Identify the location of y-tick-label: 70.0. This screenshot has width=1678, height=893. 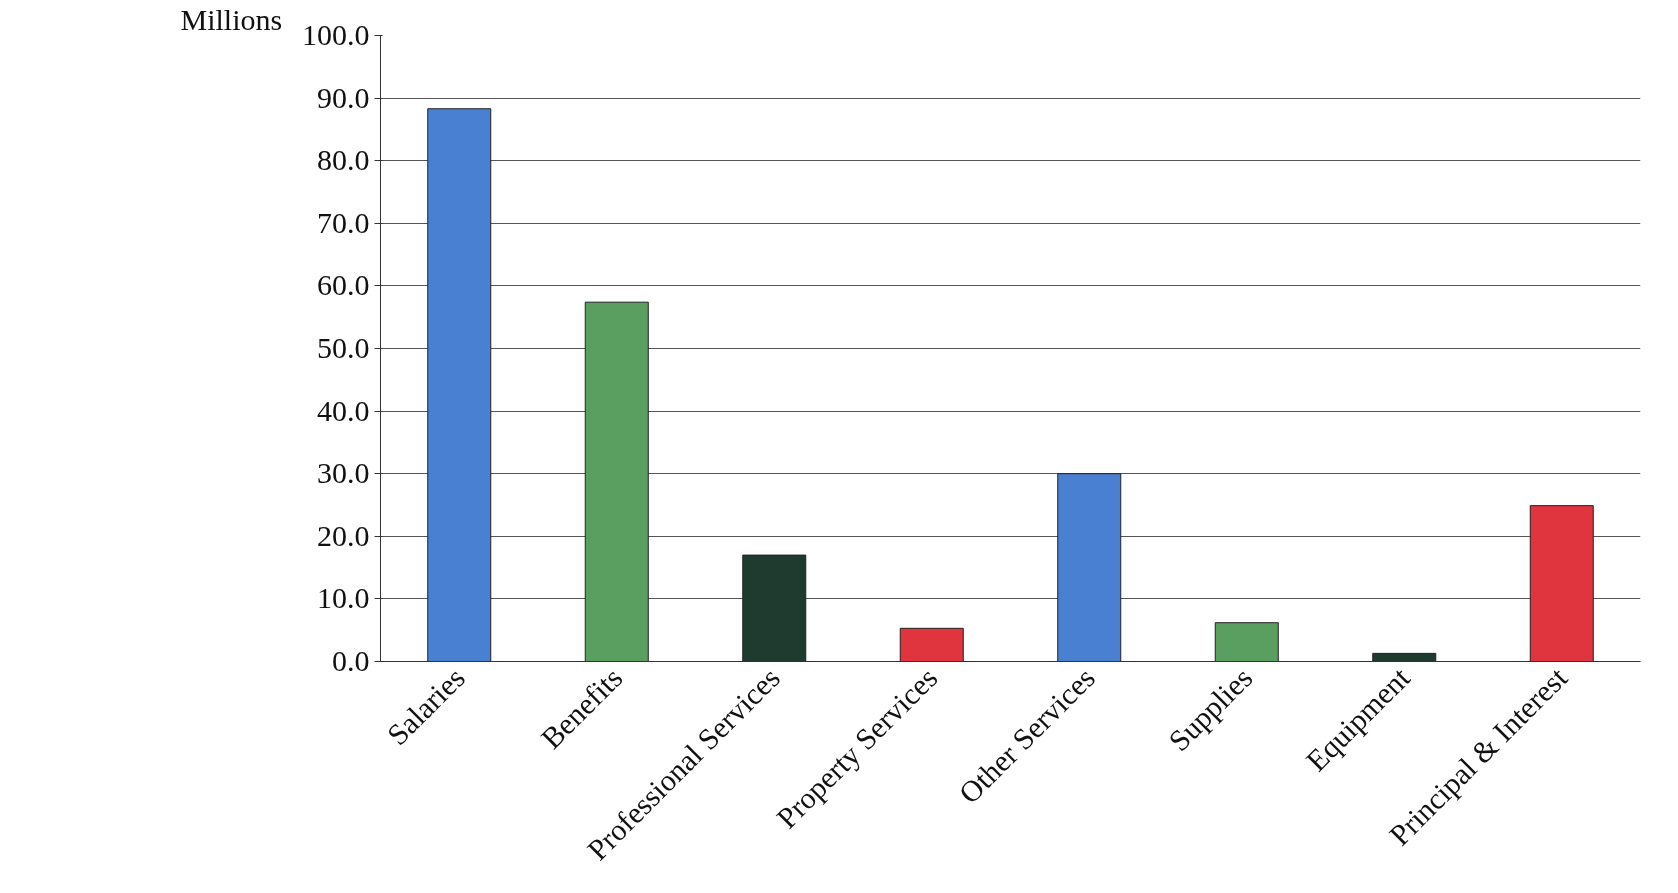
(343, 222).